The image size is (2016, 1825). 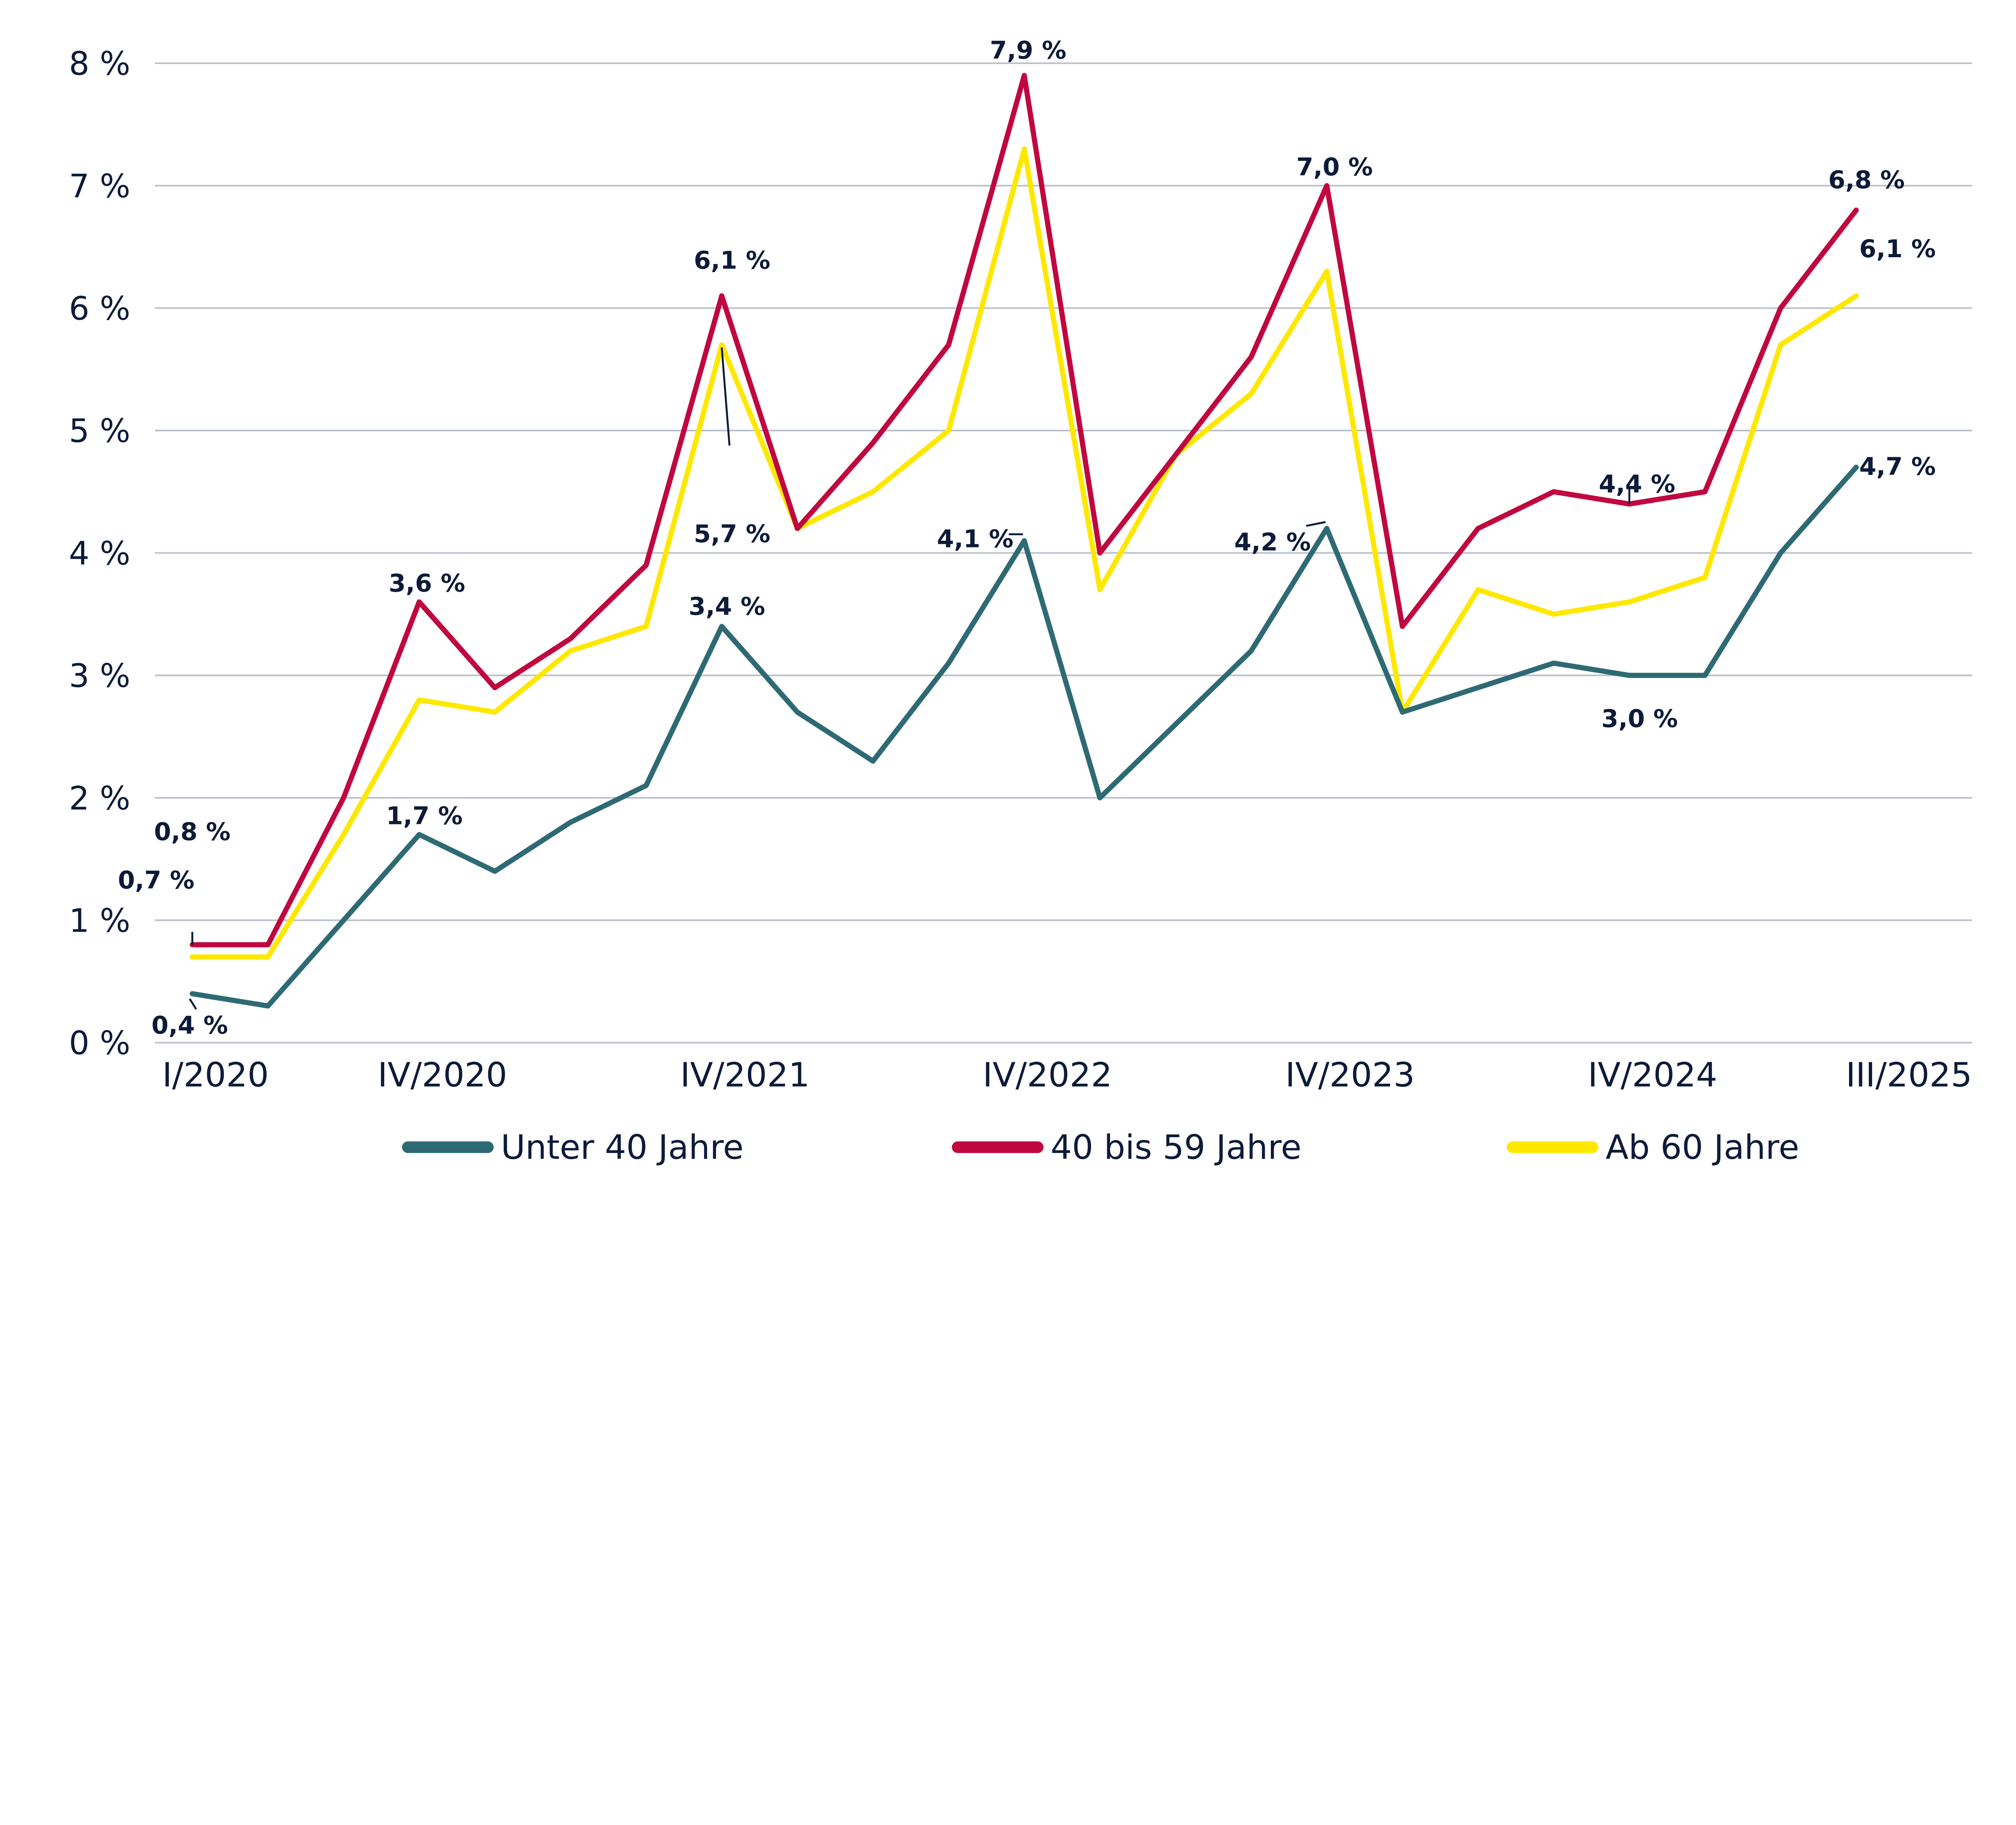 I want to click on data-label: 4,7 %, so click(x=1898, y=467).